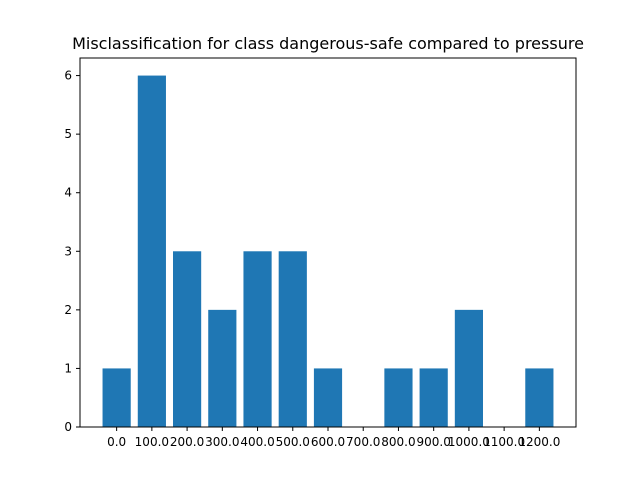 Image resolution: width=640 pixels, height=480 pixels. Describe the element at coordinates (68, 368) in the screenshot. I see `y-tick-label: 1` at that location.